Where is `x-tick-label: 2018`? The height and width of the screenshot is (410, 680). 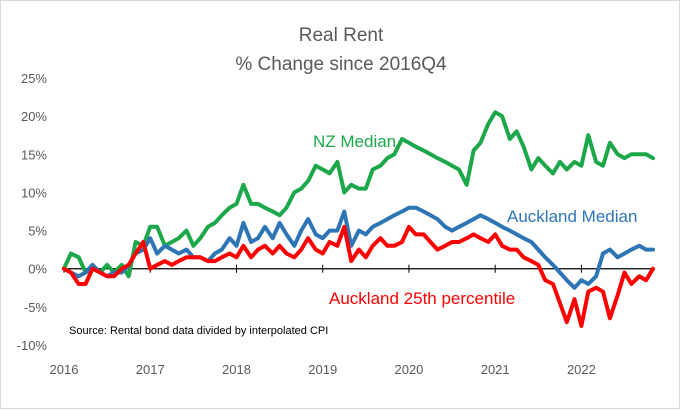
x-tick-label: 2018 is located at coordinates (236, 369).